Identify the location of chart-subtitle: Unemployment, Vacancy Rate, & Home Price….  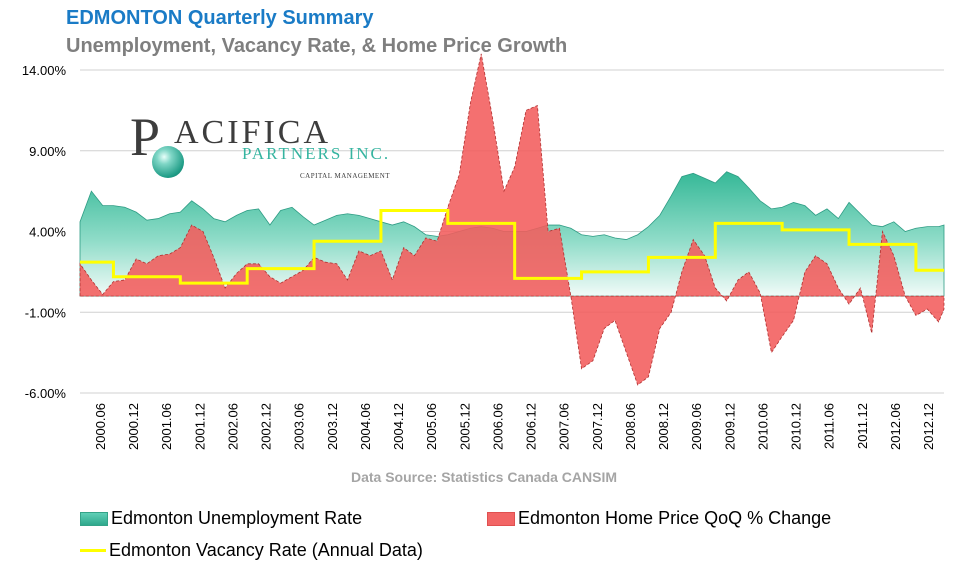
(317, 46).